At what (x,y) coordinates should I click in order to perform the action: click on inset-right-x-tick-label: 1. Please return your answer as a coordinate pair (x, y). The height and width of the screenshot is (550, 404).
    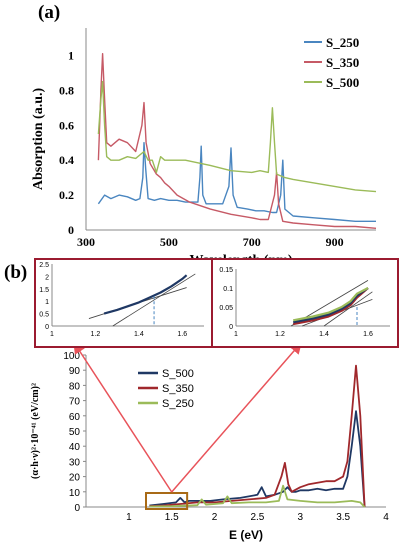
    Looking at the image, I should click on (236, 334).